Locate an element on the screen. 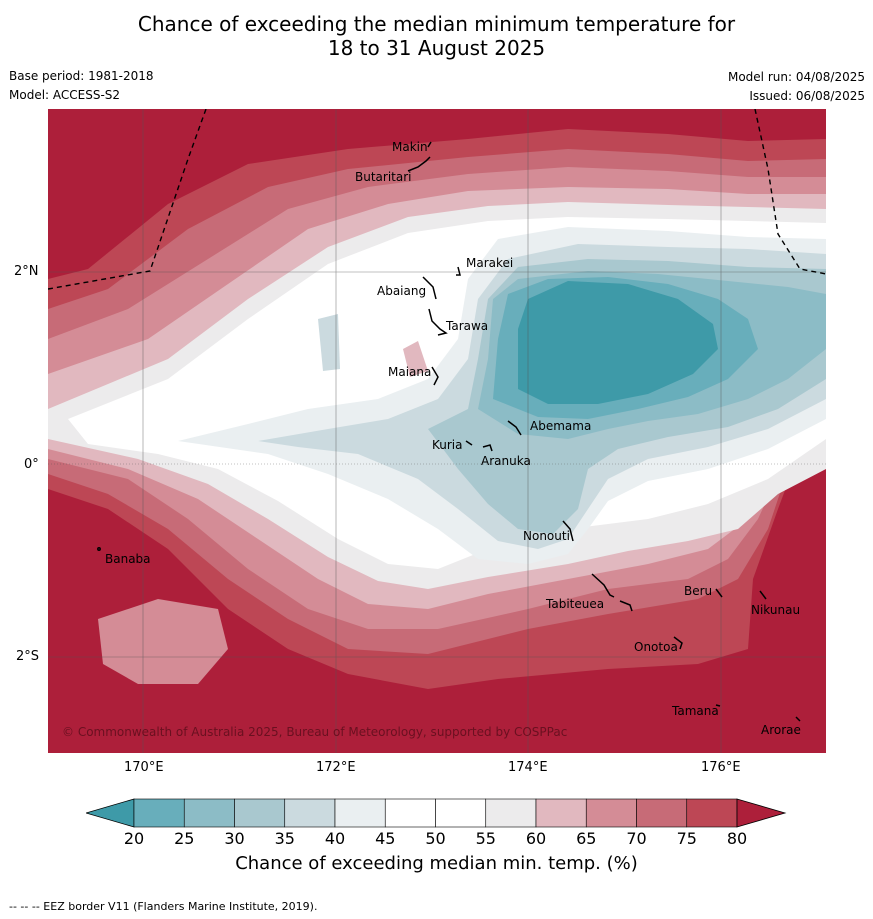  label-onotoa: Onotoa is located at coordinates (656, 647).